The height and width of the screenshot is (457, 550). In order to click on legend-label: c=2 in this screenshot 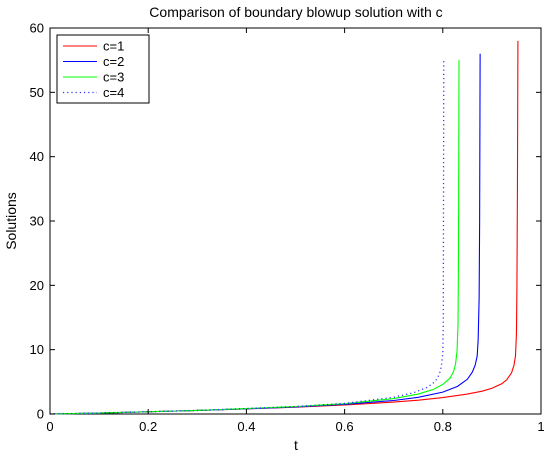, I will do `click(113, 61)`.